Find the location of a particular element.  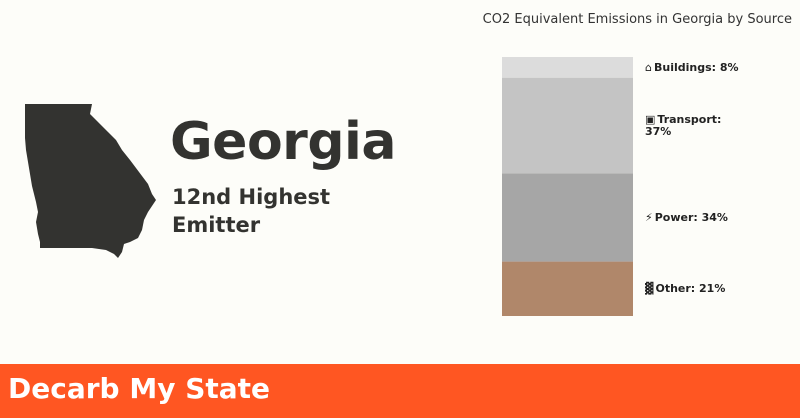

footer-brand: Decarb My State is located at coordinates (139, 388).